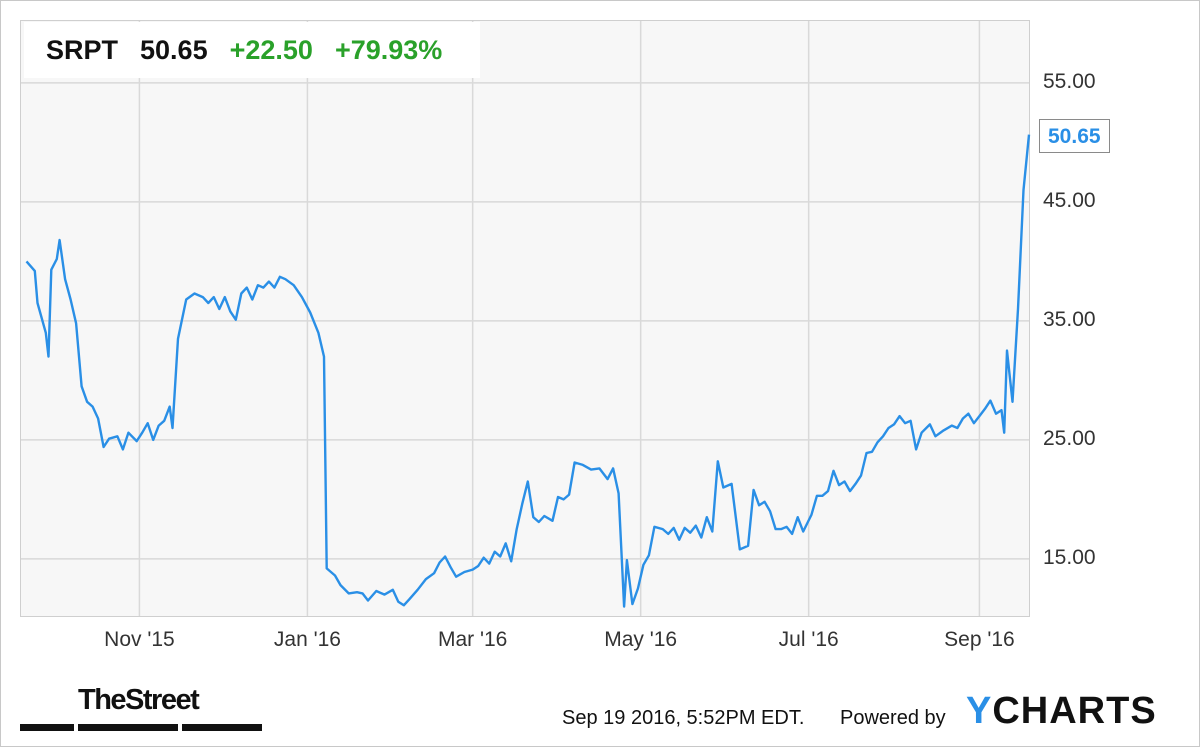  I want to click on ycharts-logo-text: CHARTS, so click(1074, 711).